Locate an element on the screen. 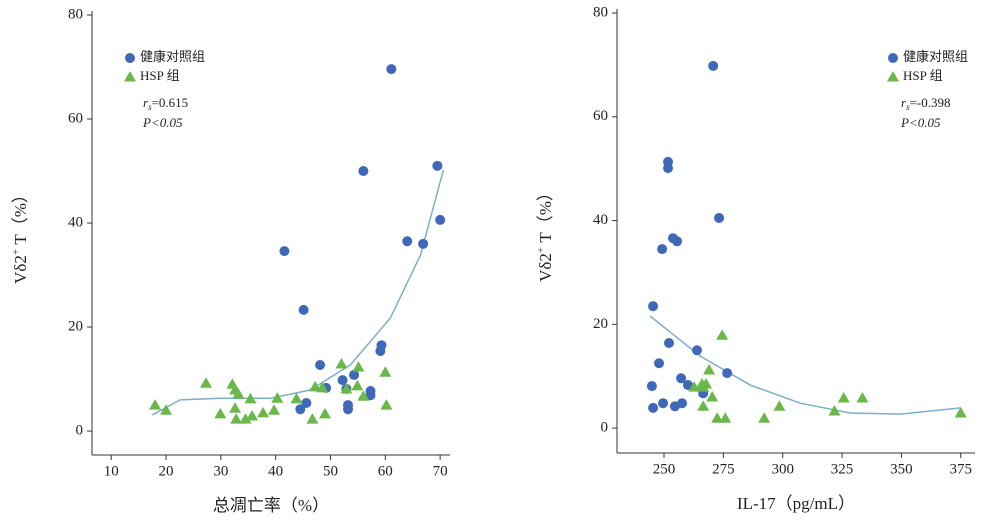 The height and width of the screenshot is (522, 982). x-tick-label: 70 is located at coordinates (440, 471).